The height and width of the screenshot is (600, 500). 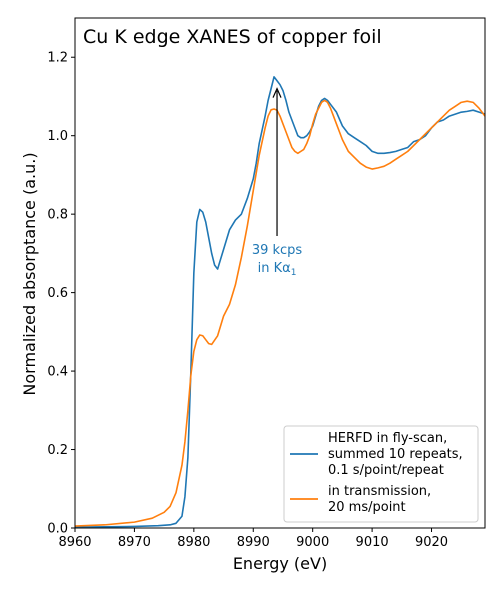 What do you see at coordinates (232, 37) in the screenshot?
I see `chart-title: Cu K edge XANES of copper foil` at bounding box center [232, 37].